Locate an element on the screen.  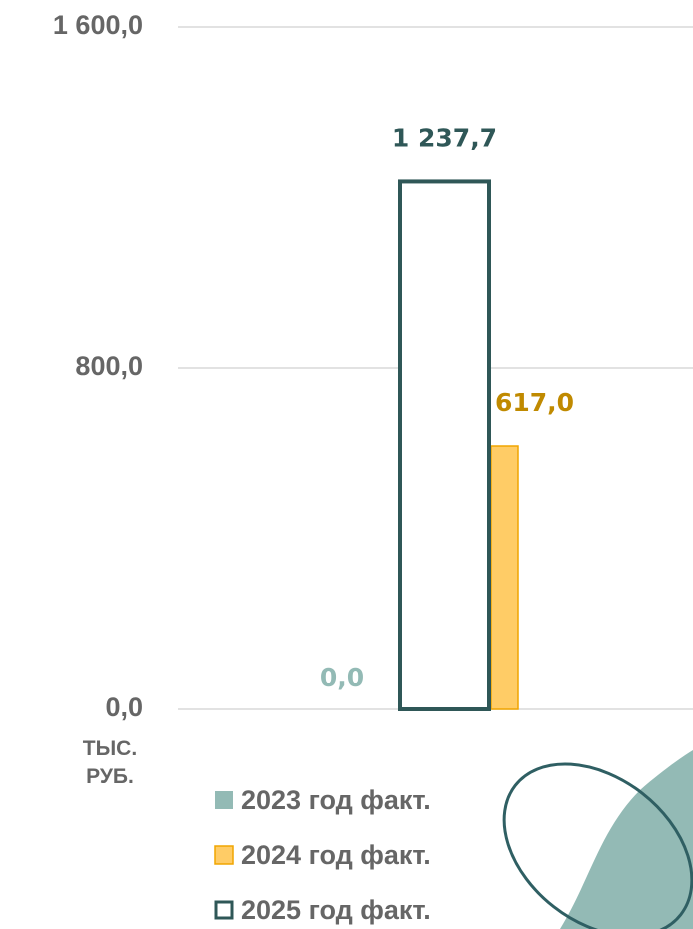
y-tick-label: 800,0 is located at coordinates (109, 366).